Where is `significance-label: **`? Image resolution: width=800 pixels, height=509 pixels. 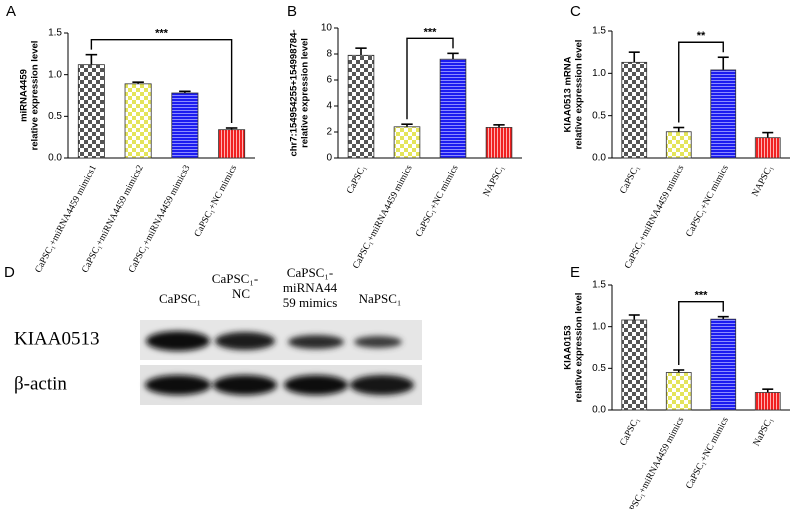 significance-label: ** is located at coordinates (701, 36).